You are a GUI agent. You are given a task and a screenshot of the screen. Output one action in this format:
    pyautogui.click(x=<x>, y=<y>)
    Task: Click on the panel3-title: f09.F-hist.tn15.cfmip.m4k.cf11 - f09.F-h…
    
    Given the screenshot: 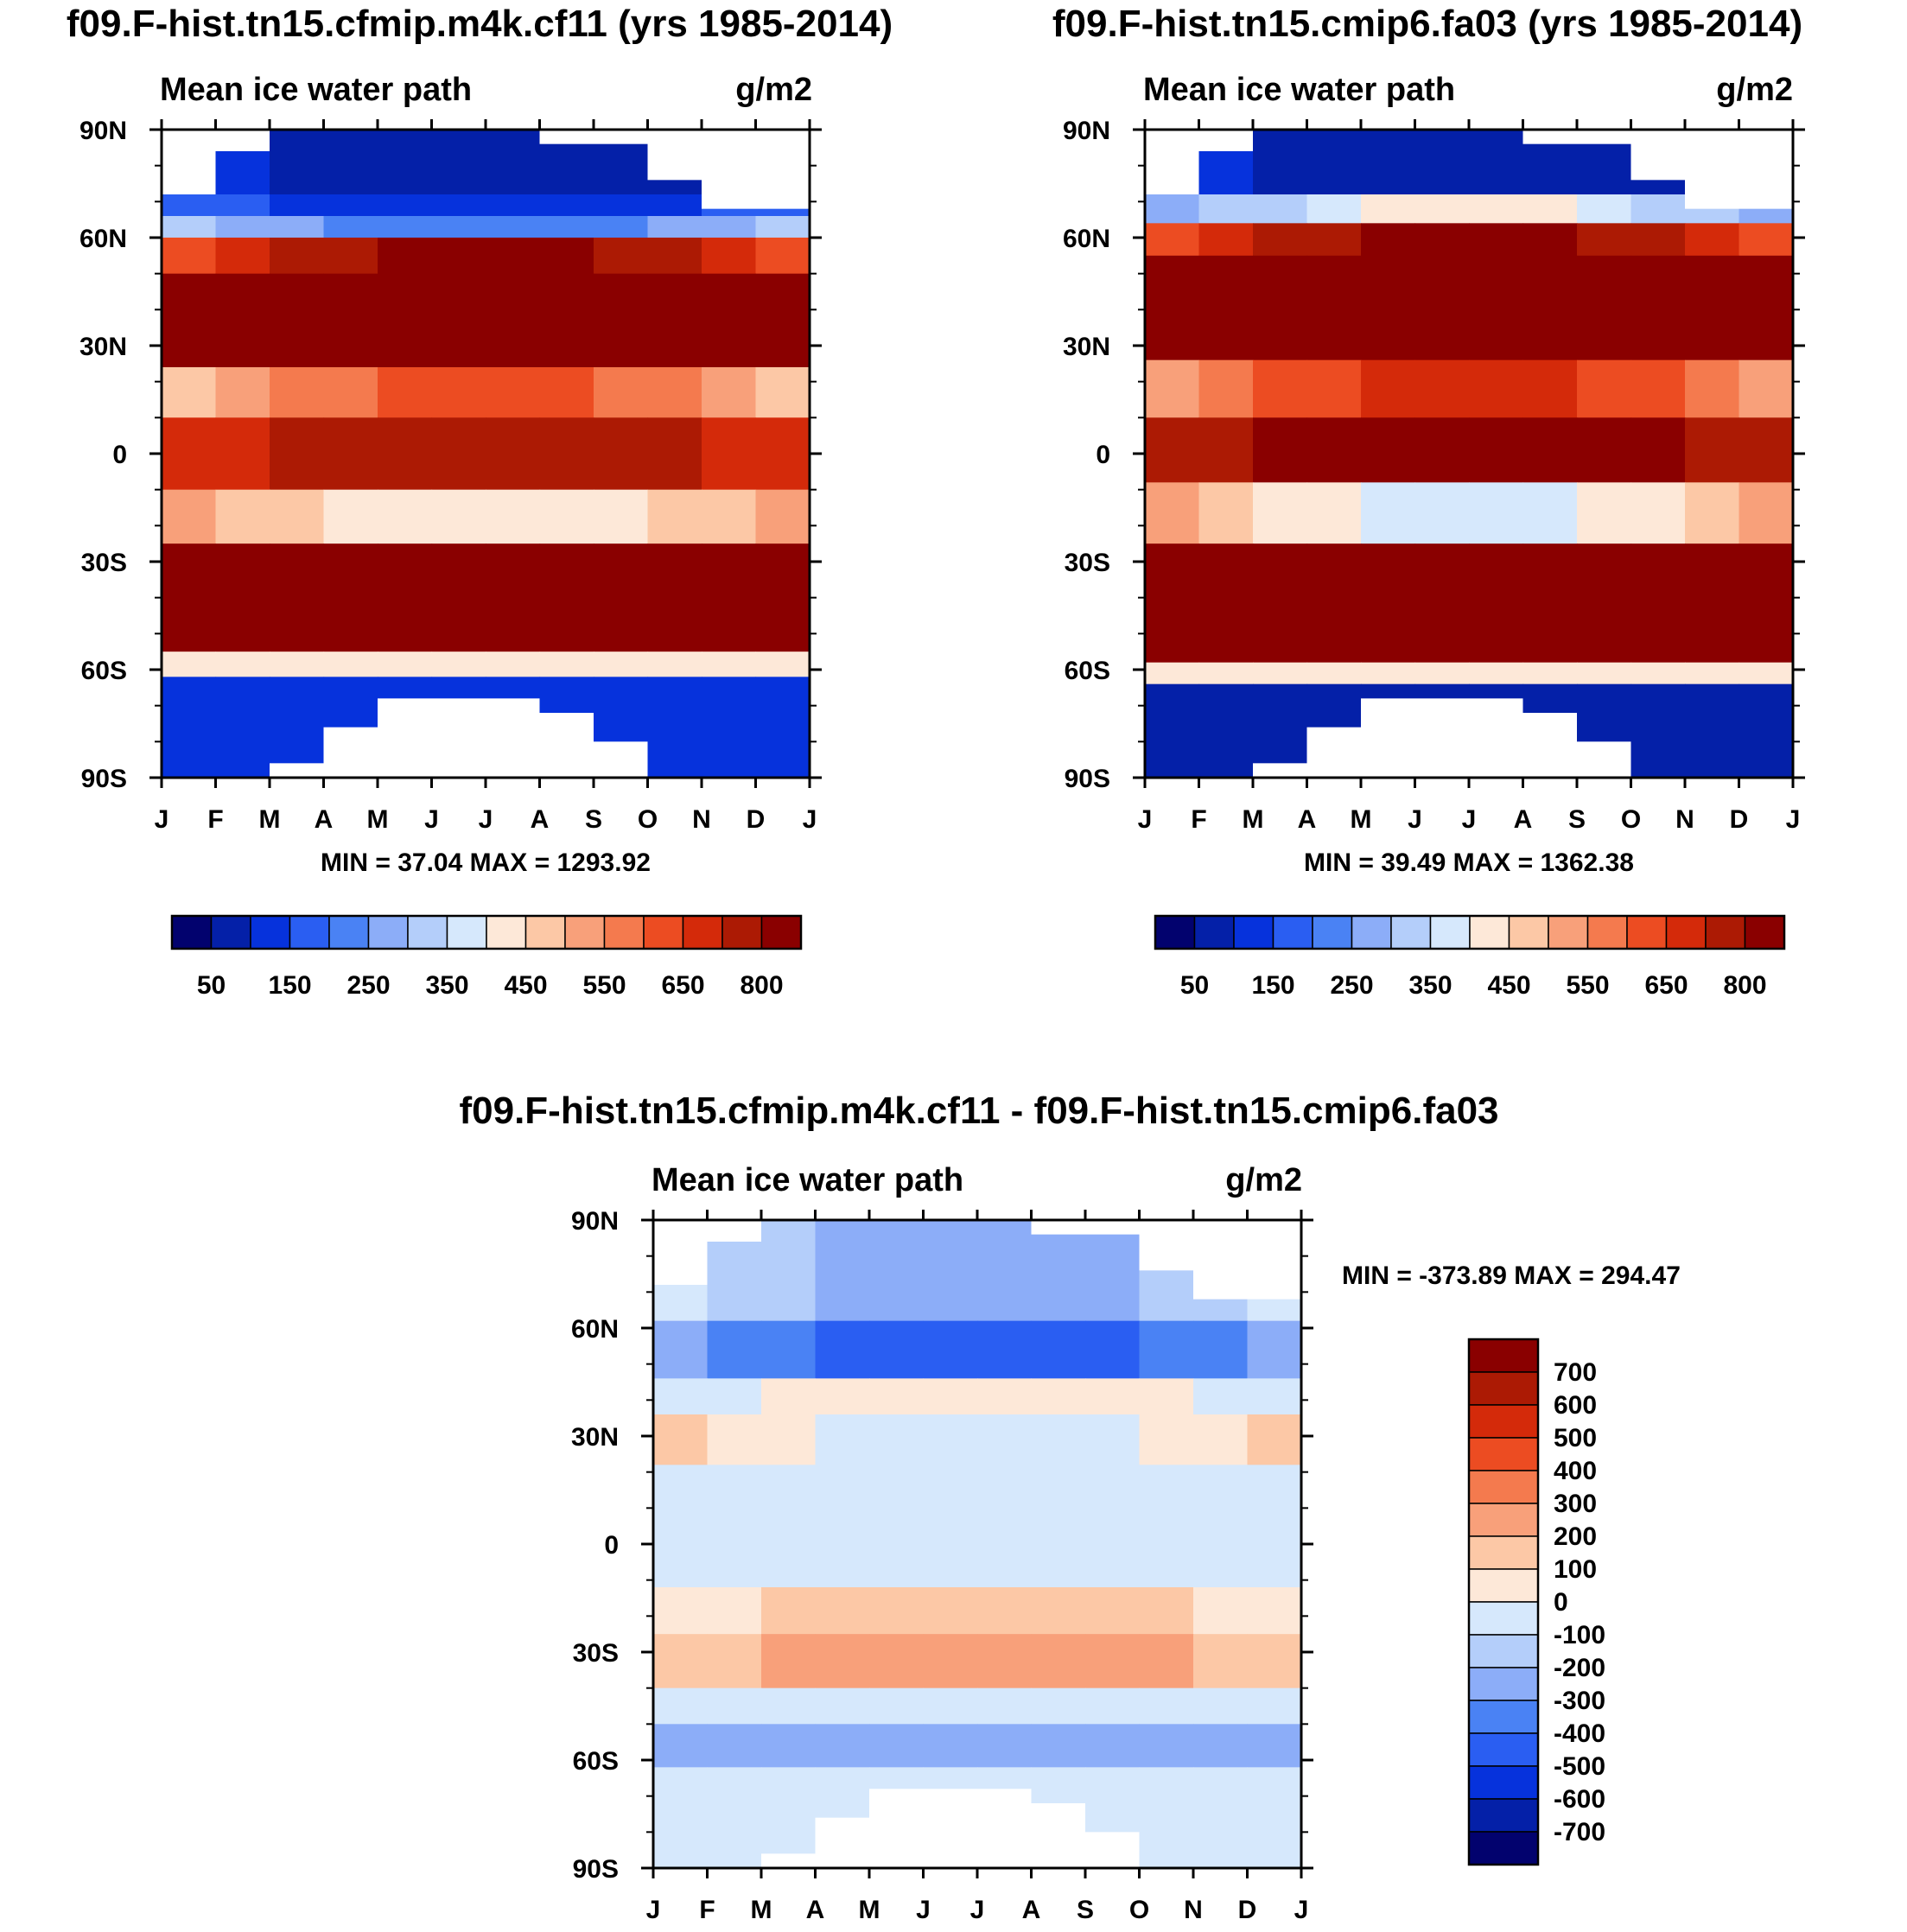 What is the action you would take?
    pyautogui.click(x=978, y=1111)
    